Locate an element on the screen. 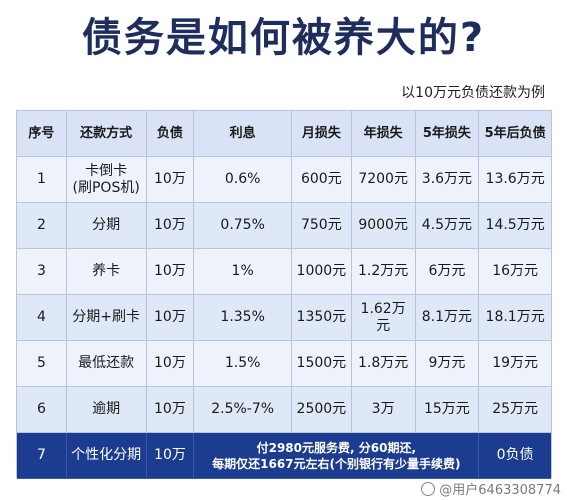  row-method: 逾期 is located at coordinates (106, 410).